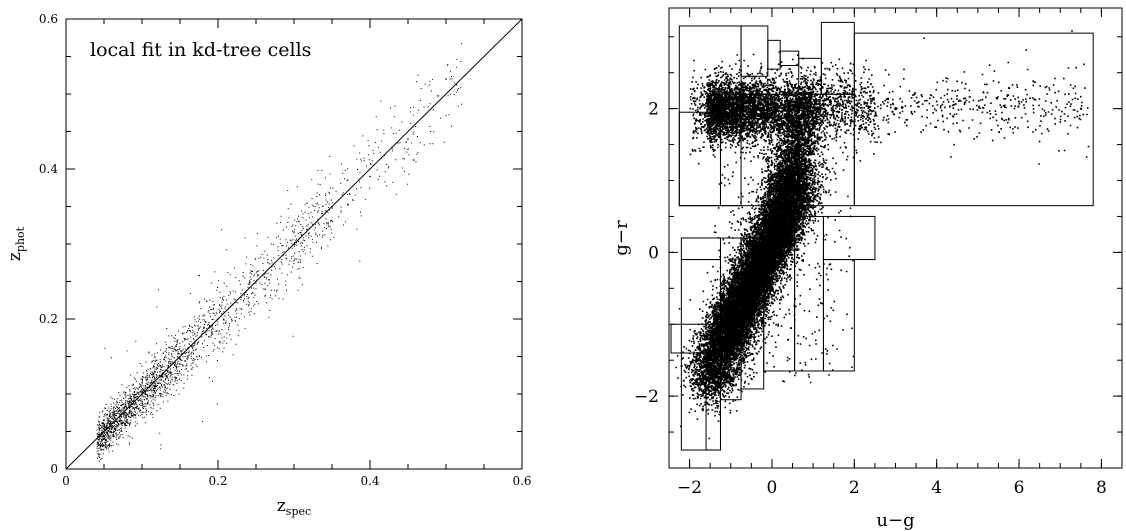  What do you see at coordinates (895, 520) in the screenshot?
I see `x-axis-label: u−g` at bounding box center [895, 520].